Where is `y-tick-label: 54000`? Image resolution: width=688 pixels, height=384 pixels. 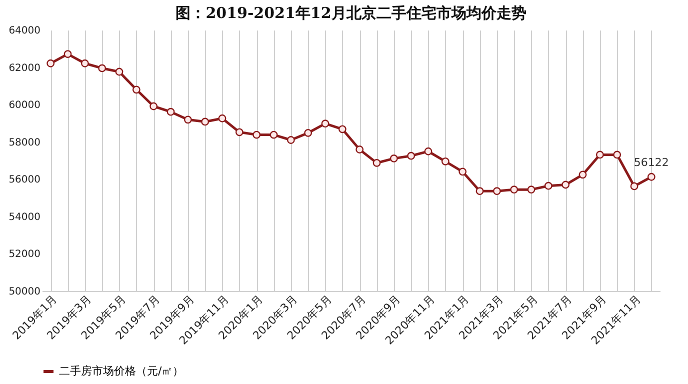 y-tick-label: 54000 is located at coordinates (24, 217).